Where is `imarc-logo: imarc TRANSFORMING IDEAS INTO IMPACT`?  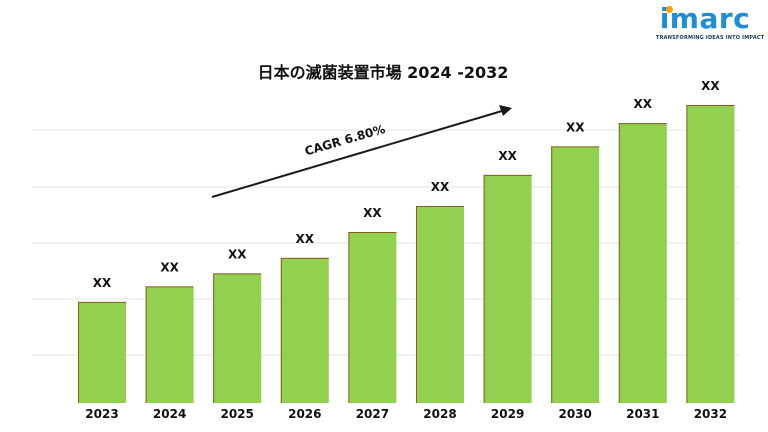 imarc-logo: imarc TRANSFORMING IDEAS INTO IMPACT is located at coordinates (710, 24).